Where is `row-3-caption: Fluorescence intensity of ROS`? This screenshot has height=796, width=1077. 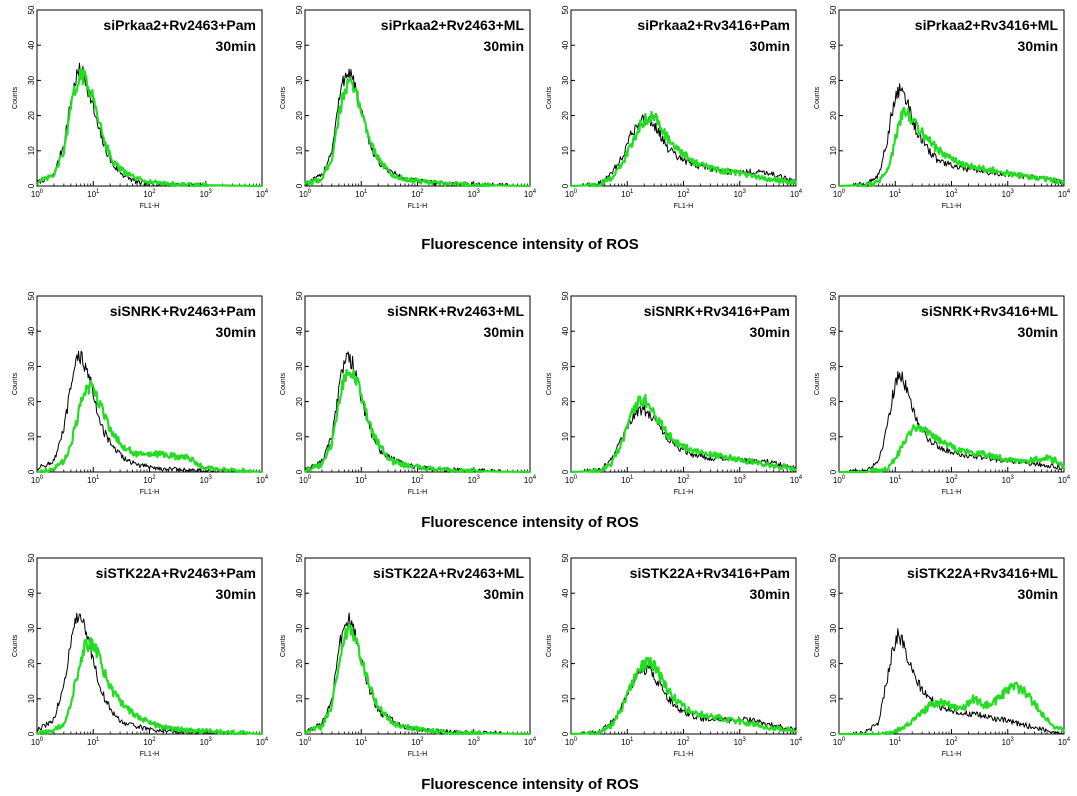
row-3-caption: Fluorescence intensity of ROS is located at coordinates (530, 784).